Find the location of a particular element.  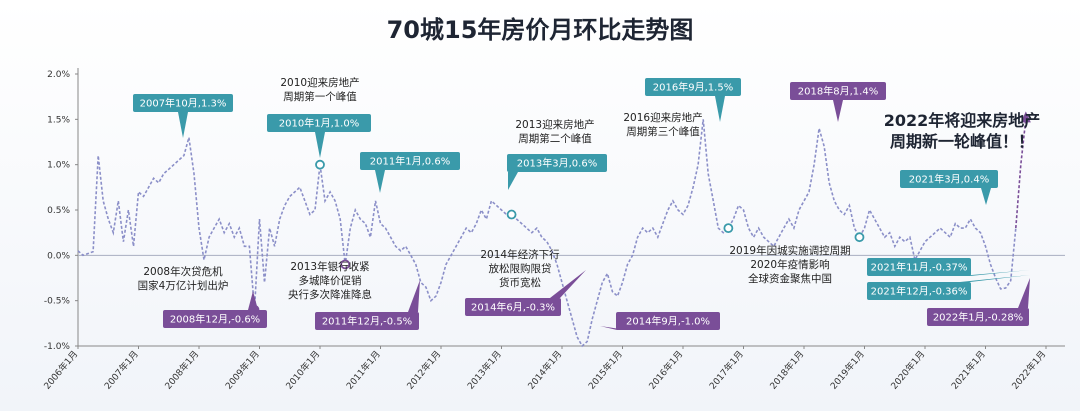

annotation-note: 2013迎来房地产 is located at coordinates (554, 124).